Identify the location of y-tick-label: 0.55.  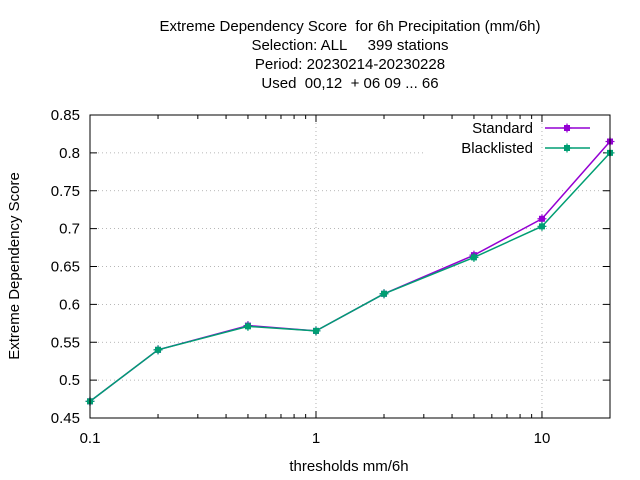
(65, 342).